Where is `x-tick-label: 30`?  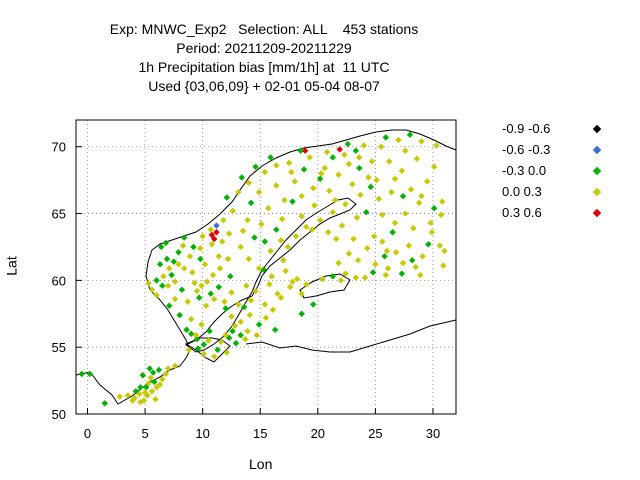 x-tick-label: 30 is located at coordinates (433, 433).